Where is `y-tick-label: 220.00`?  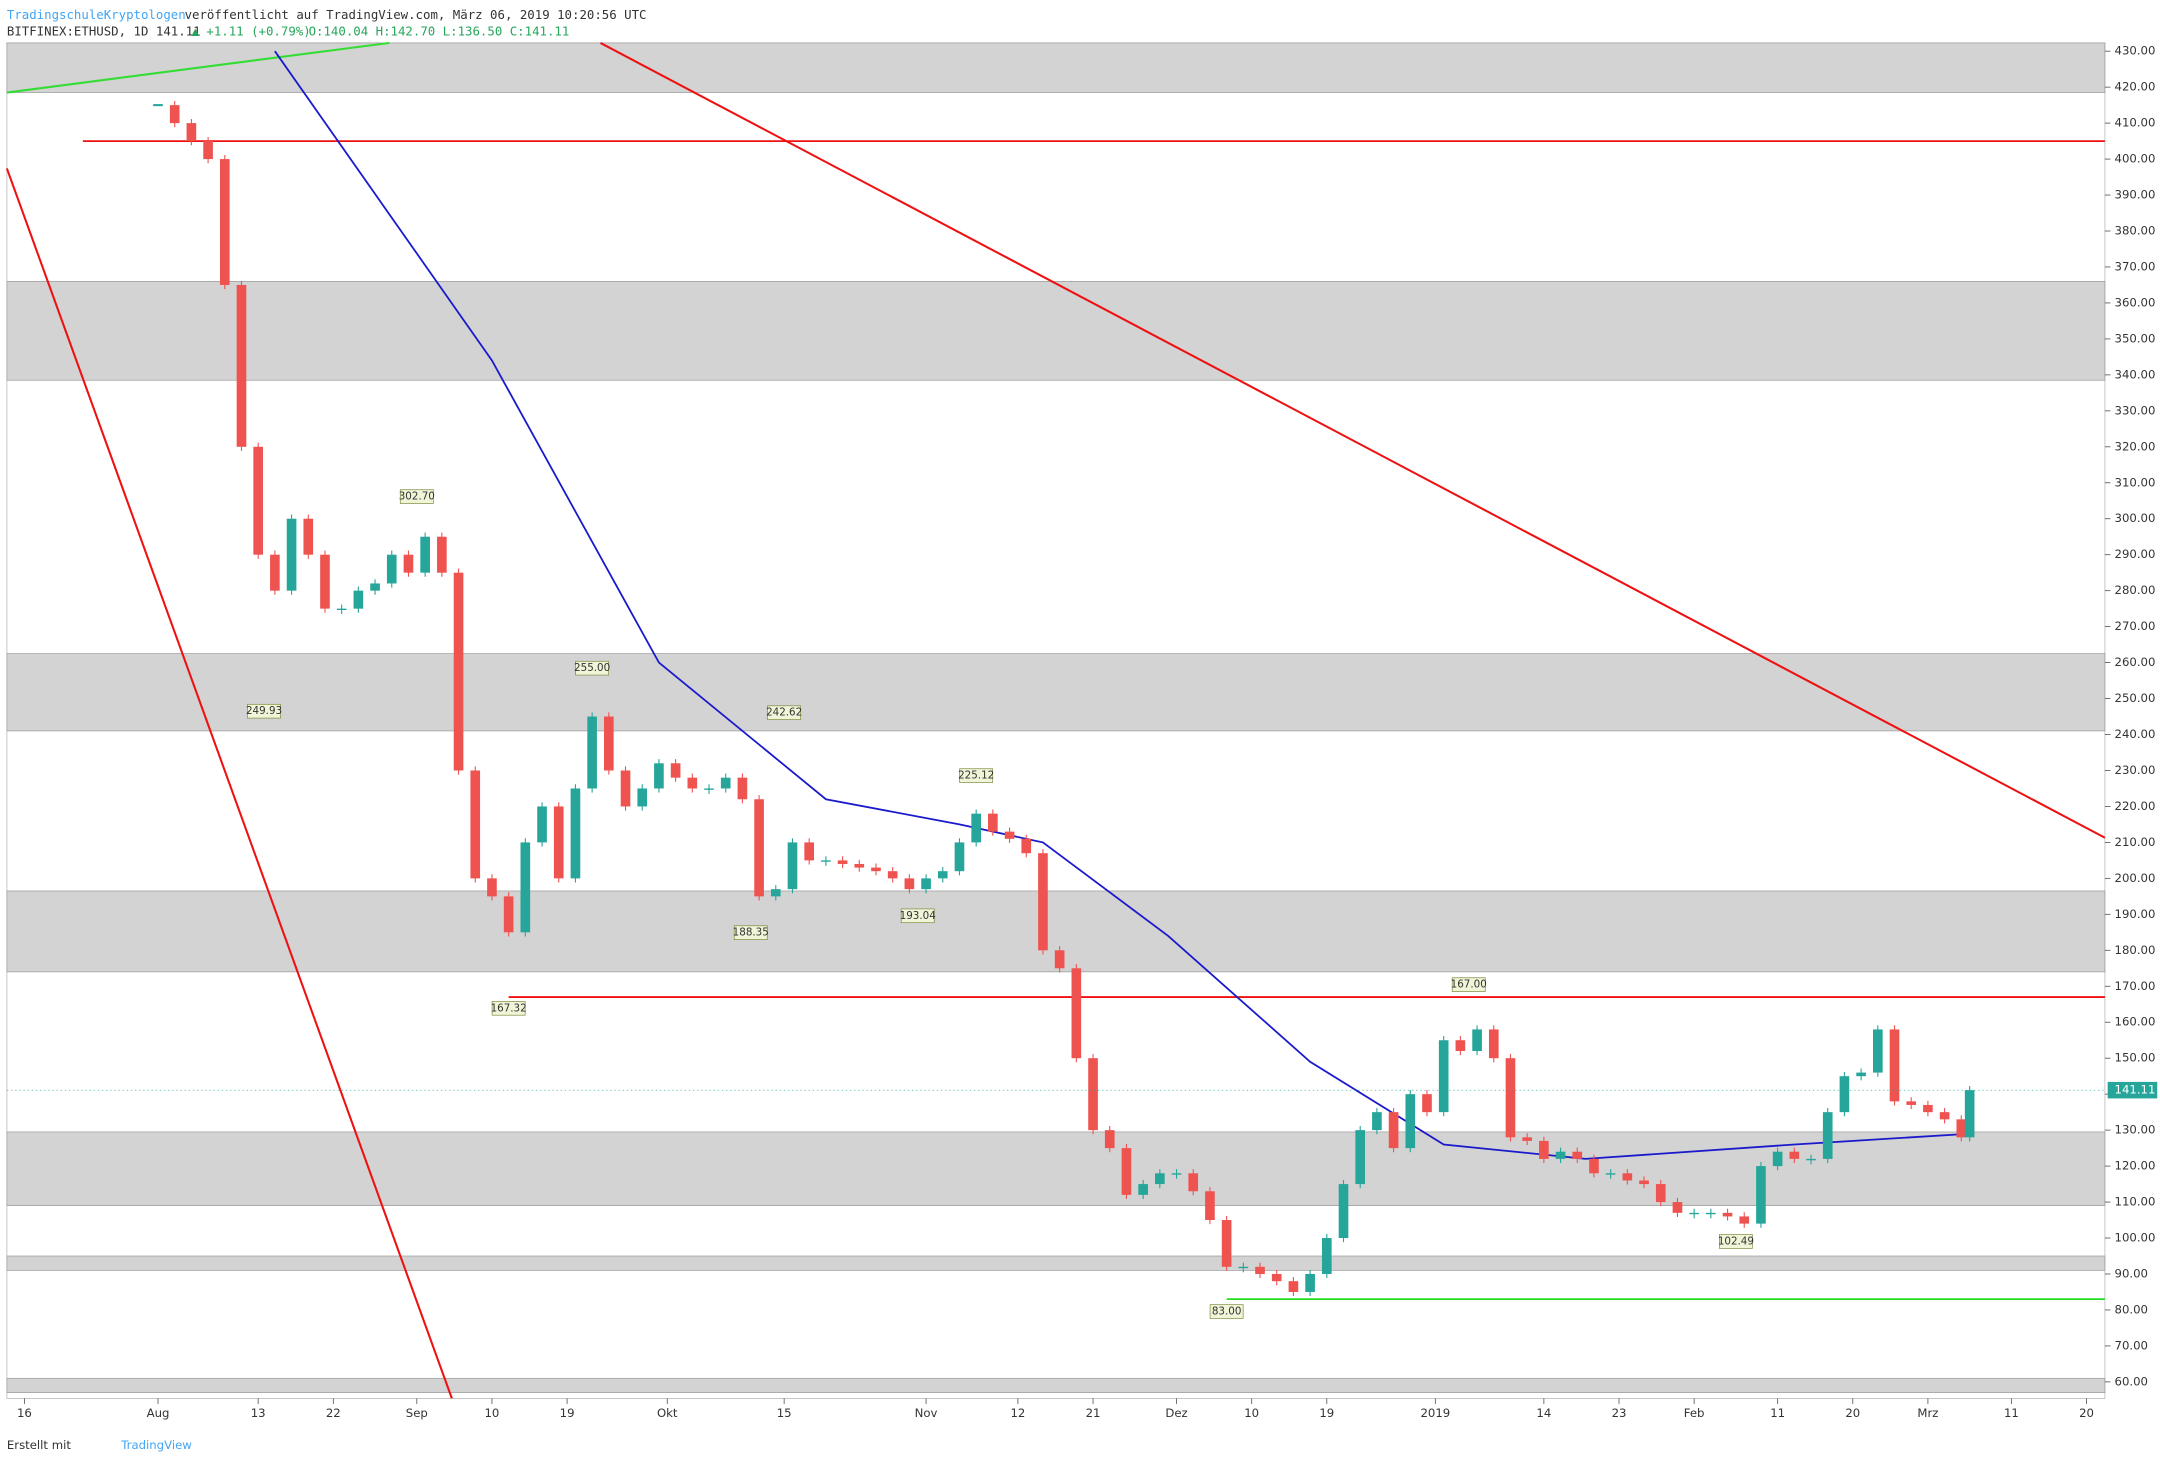
y-tick-label: 220.00 is located at coordinates (2135, 806).